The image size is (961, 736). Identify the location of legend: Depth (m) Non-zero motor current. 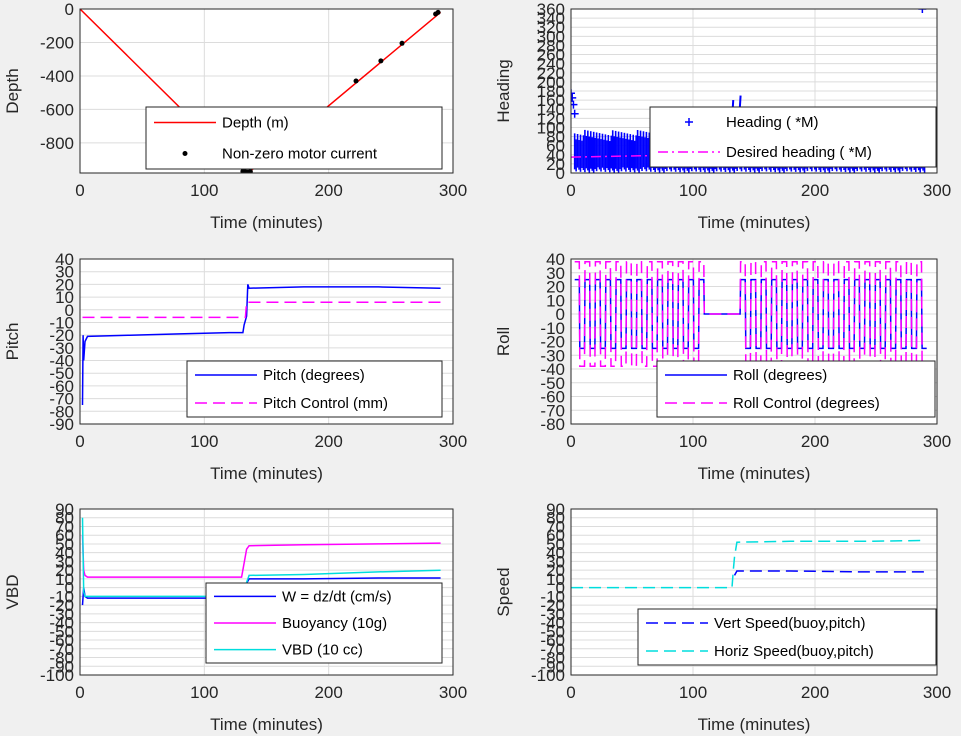
(294, 138).